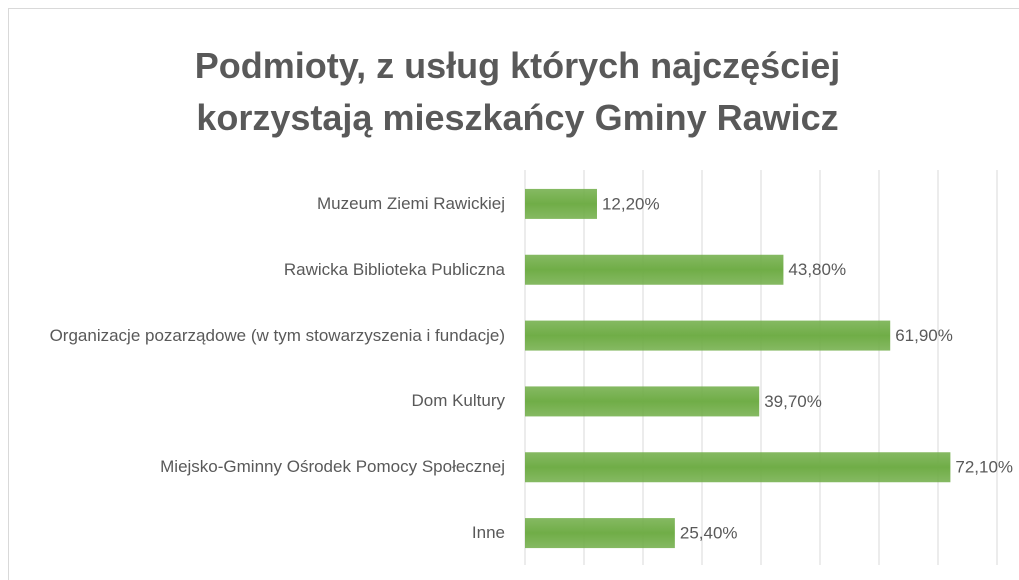 This screenshot has width=1019, height=580. What do you see at coordinates (924, 335) in the screenshot?
I see `value-label: 61,90%` at bounding box center [924, 335].